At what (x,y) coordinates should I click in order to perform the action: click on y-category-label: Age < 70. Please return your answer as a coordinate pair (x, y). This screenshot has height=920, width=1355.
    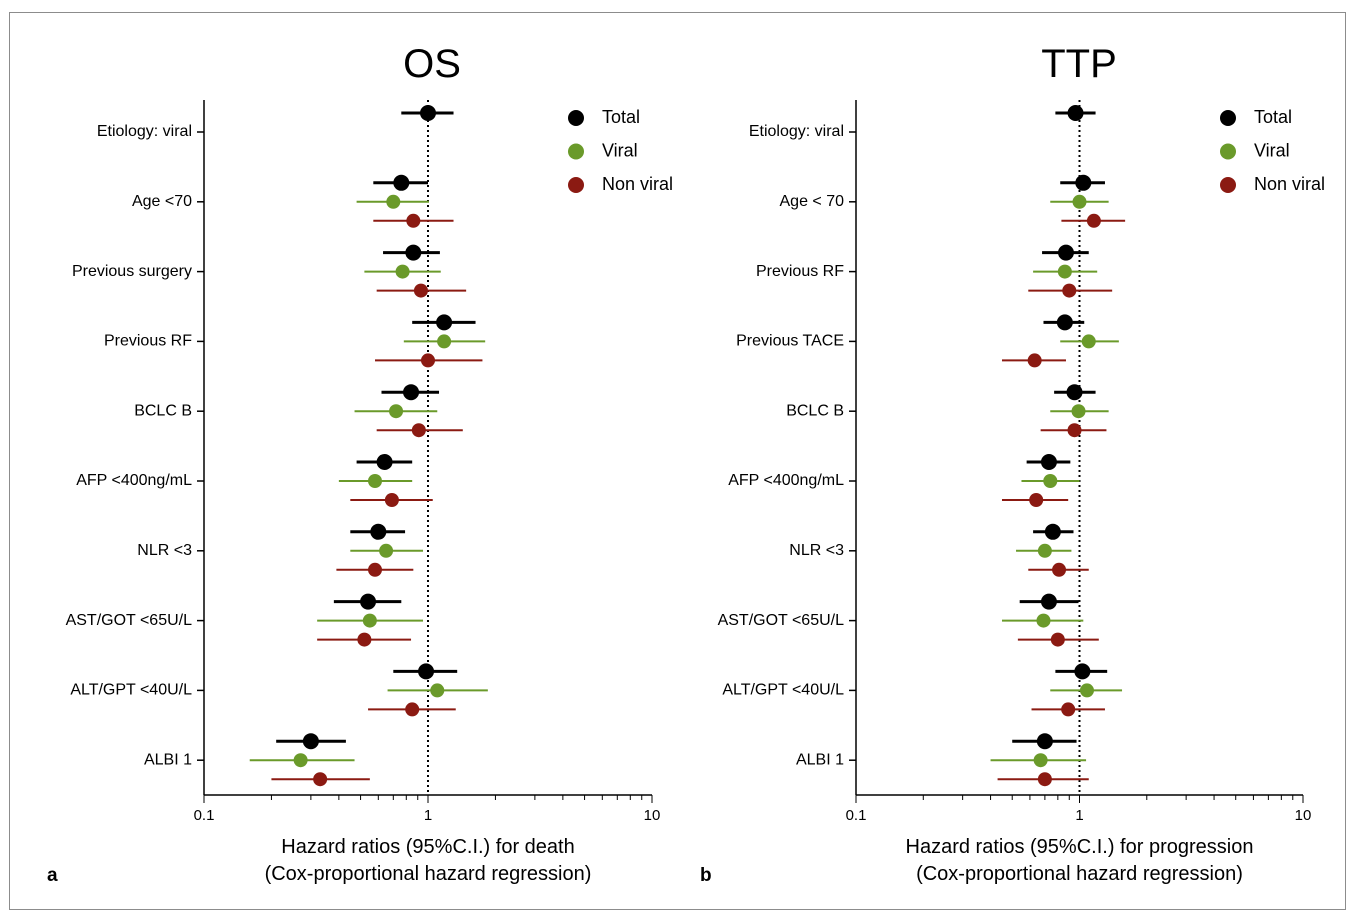
    Looking at the image, I should click on (812, 201).